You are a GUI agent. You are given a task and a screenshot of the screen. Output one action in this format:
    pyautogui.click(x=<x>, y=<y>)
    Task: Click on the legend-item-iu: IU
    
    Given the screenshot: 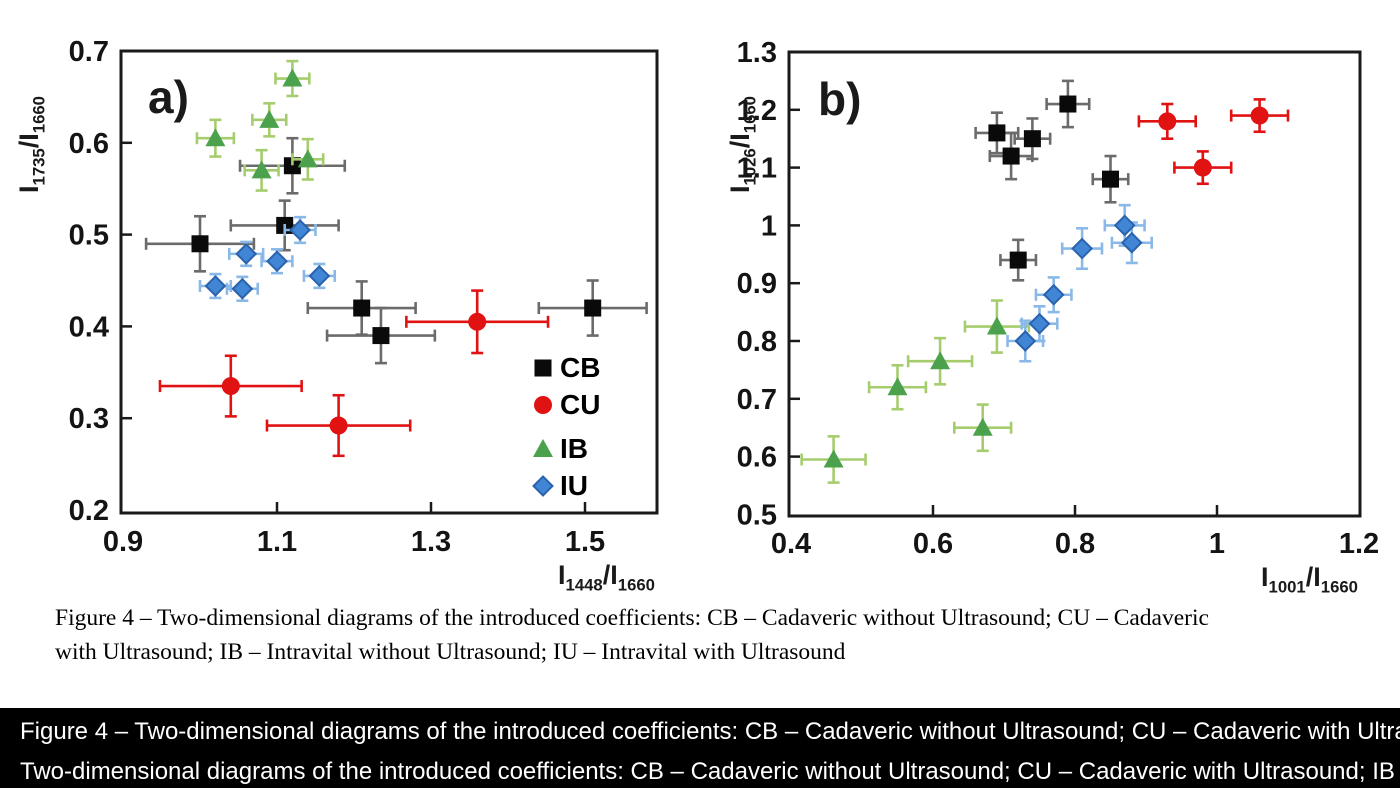 What is the action you would take?
    pyautogui.click(x=559, y=485)
    